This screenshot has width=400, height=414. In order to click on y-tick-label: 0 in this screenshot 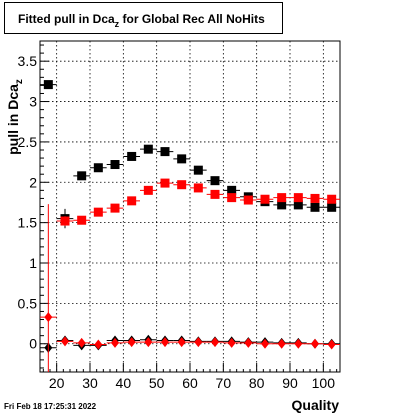, I will do `click(33, 344)`.